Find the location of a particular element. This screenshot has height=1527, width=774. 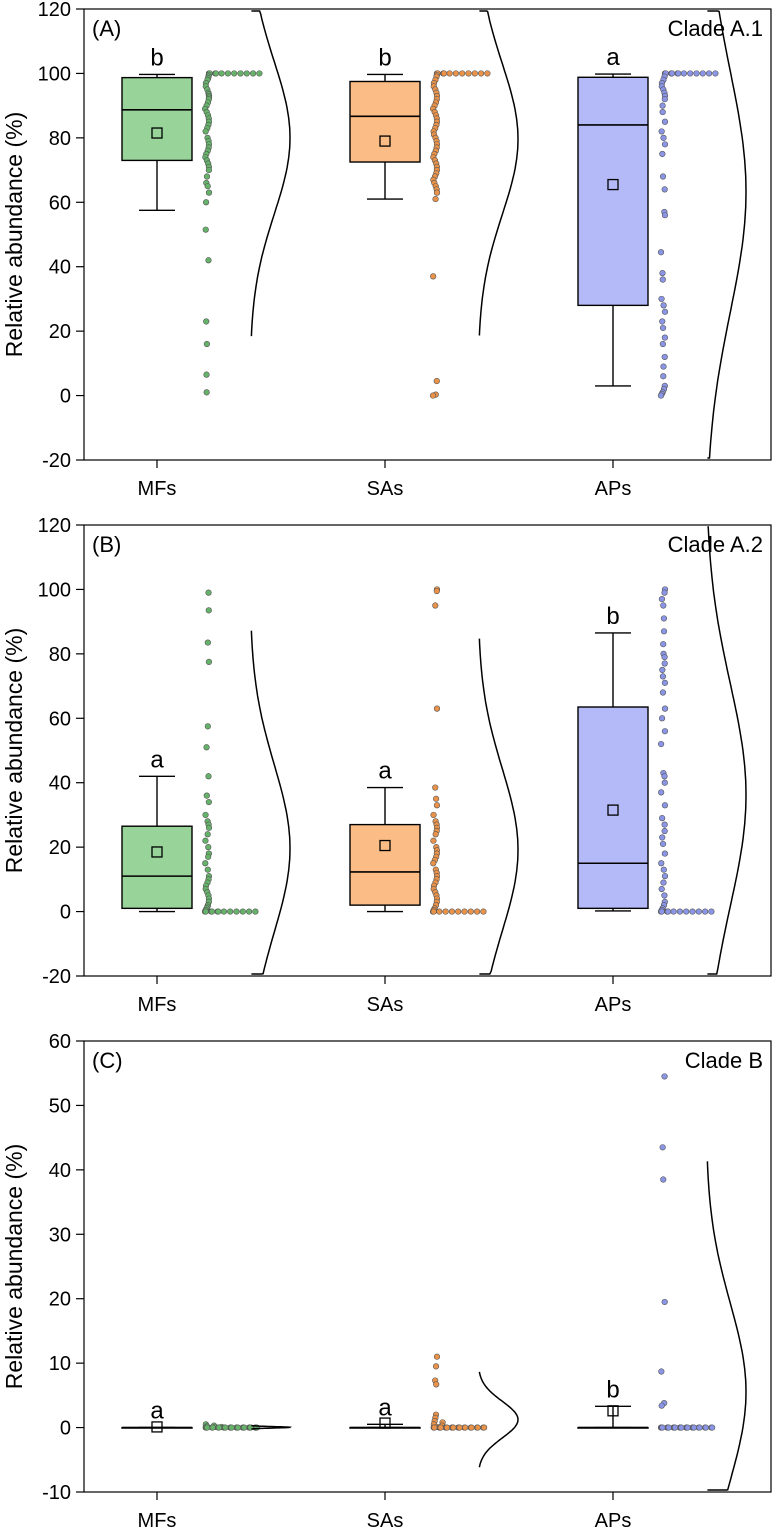

panel-title: Clade A.1 is located at coordinates (715, 28).